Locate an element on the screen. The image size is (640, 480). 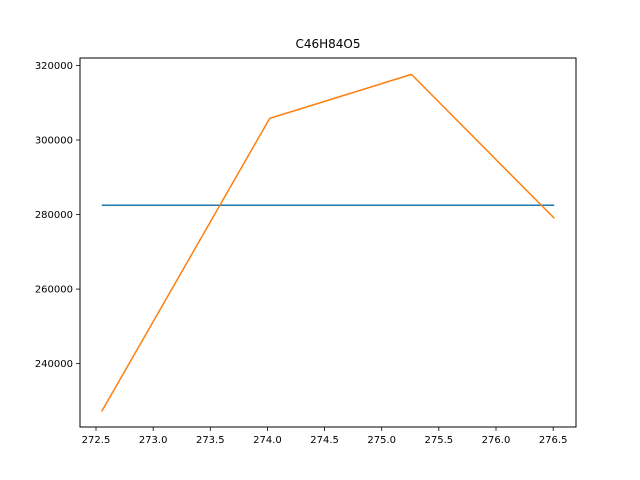
x-tick-label: 274.5 is located at coordinates (324, 440).